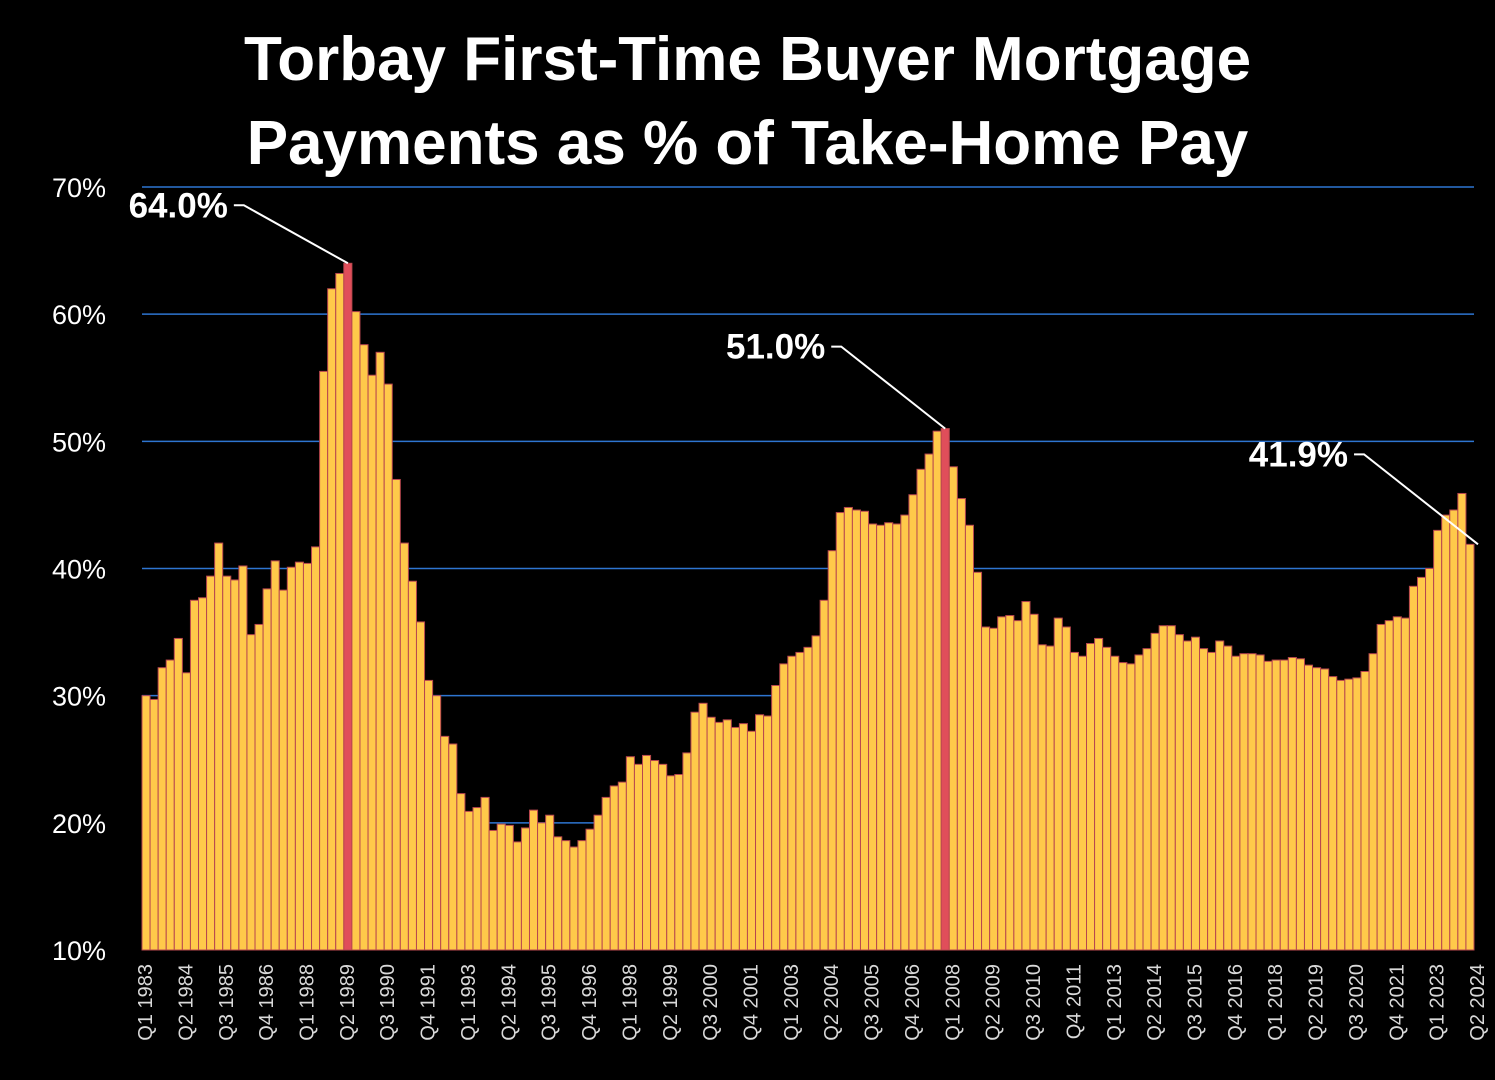 This screenshot has height=1080, width=1495. What do you see at coordinates (953, 1002) in the screenshot?
I see `x-tick-label: Q1 2008` at bounding box center [953, 1002].